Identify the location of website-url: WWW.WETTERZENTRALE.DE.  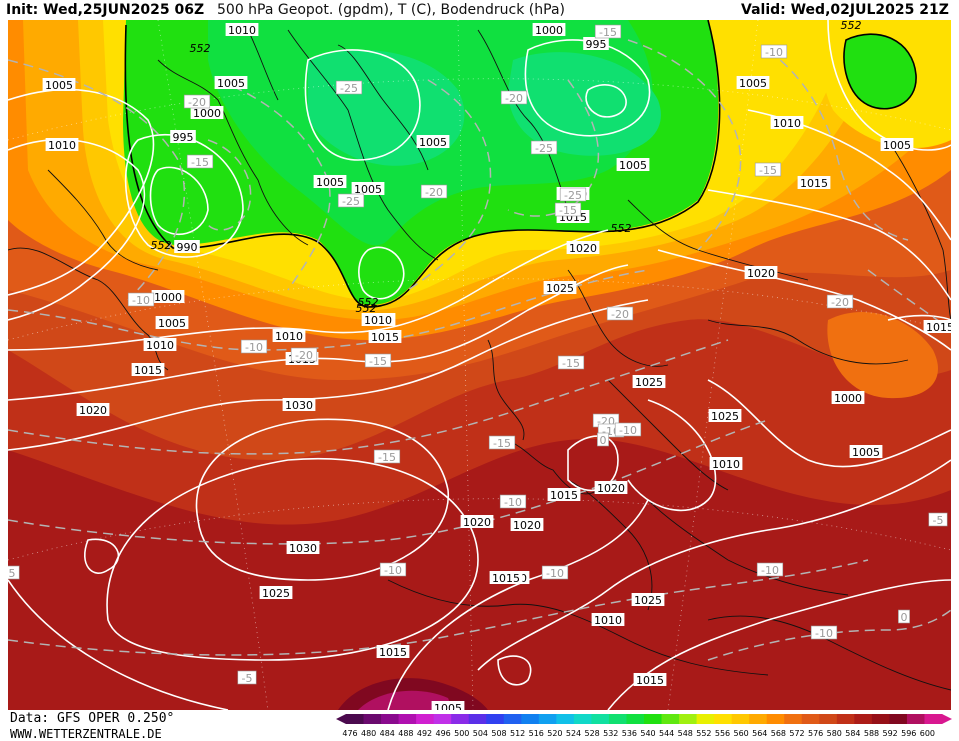
(86, 734).